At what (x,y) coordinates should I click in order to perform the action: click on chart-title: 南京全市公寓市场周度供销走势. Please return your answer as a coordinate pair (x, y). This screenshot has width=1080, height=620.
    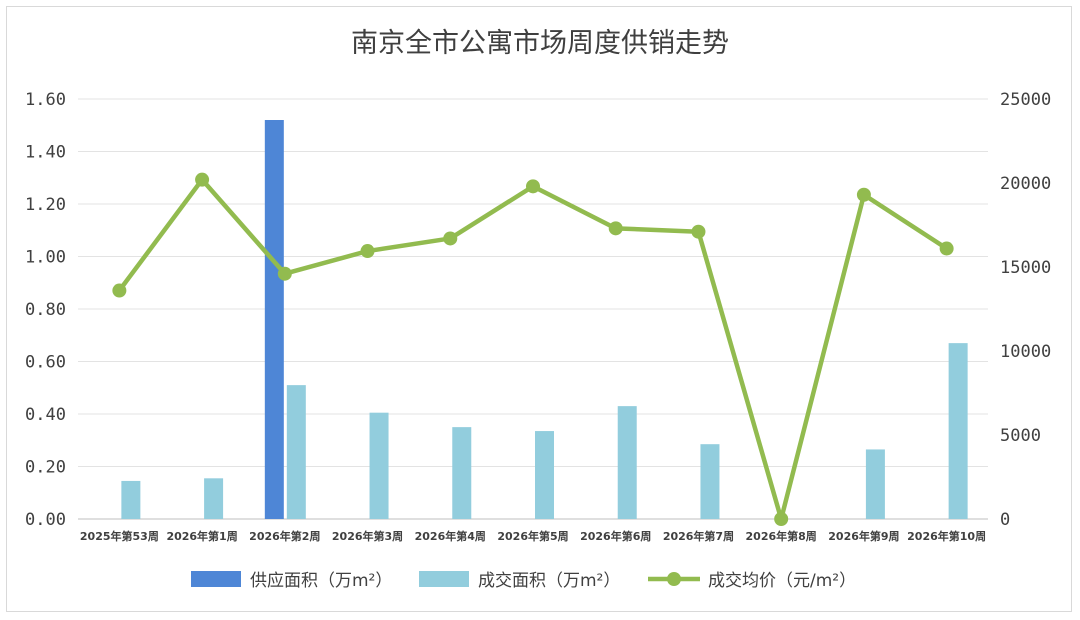
    Looking at the image, I should click on (540, 43).